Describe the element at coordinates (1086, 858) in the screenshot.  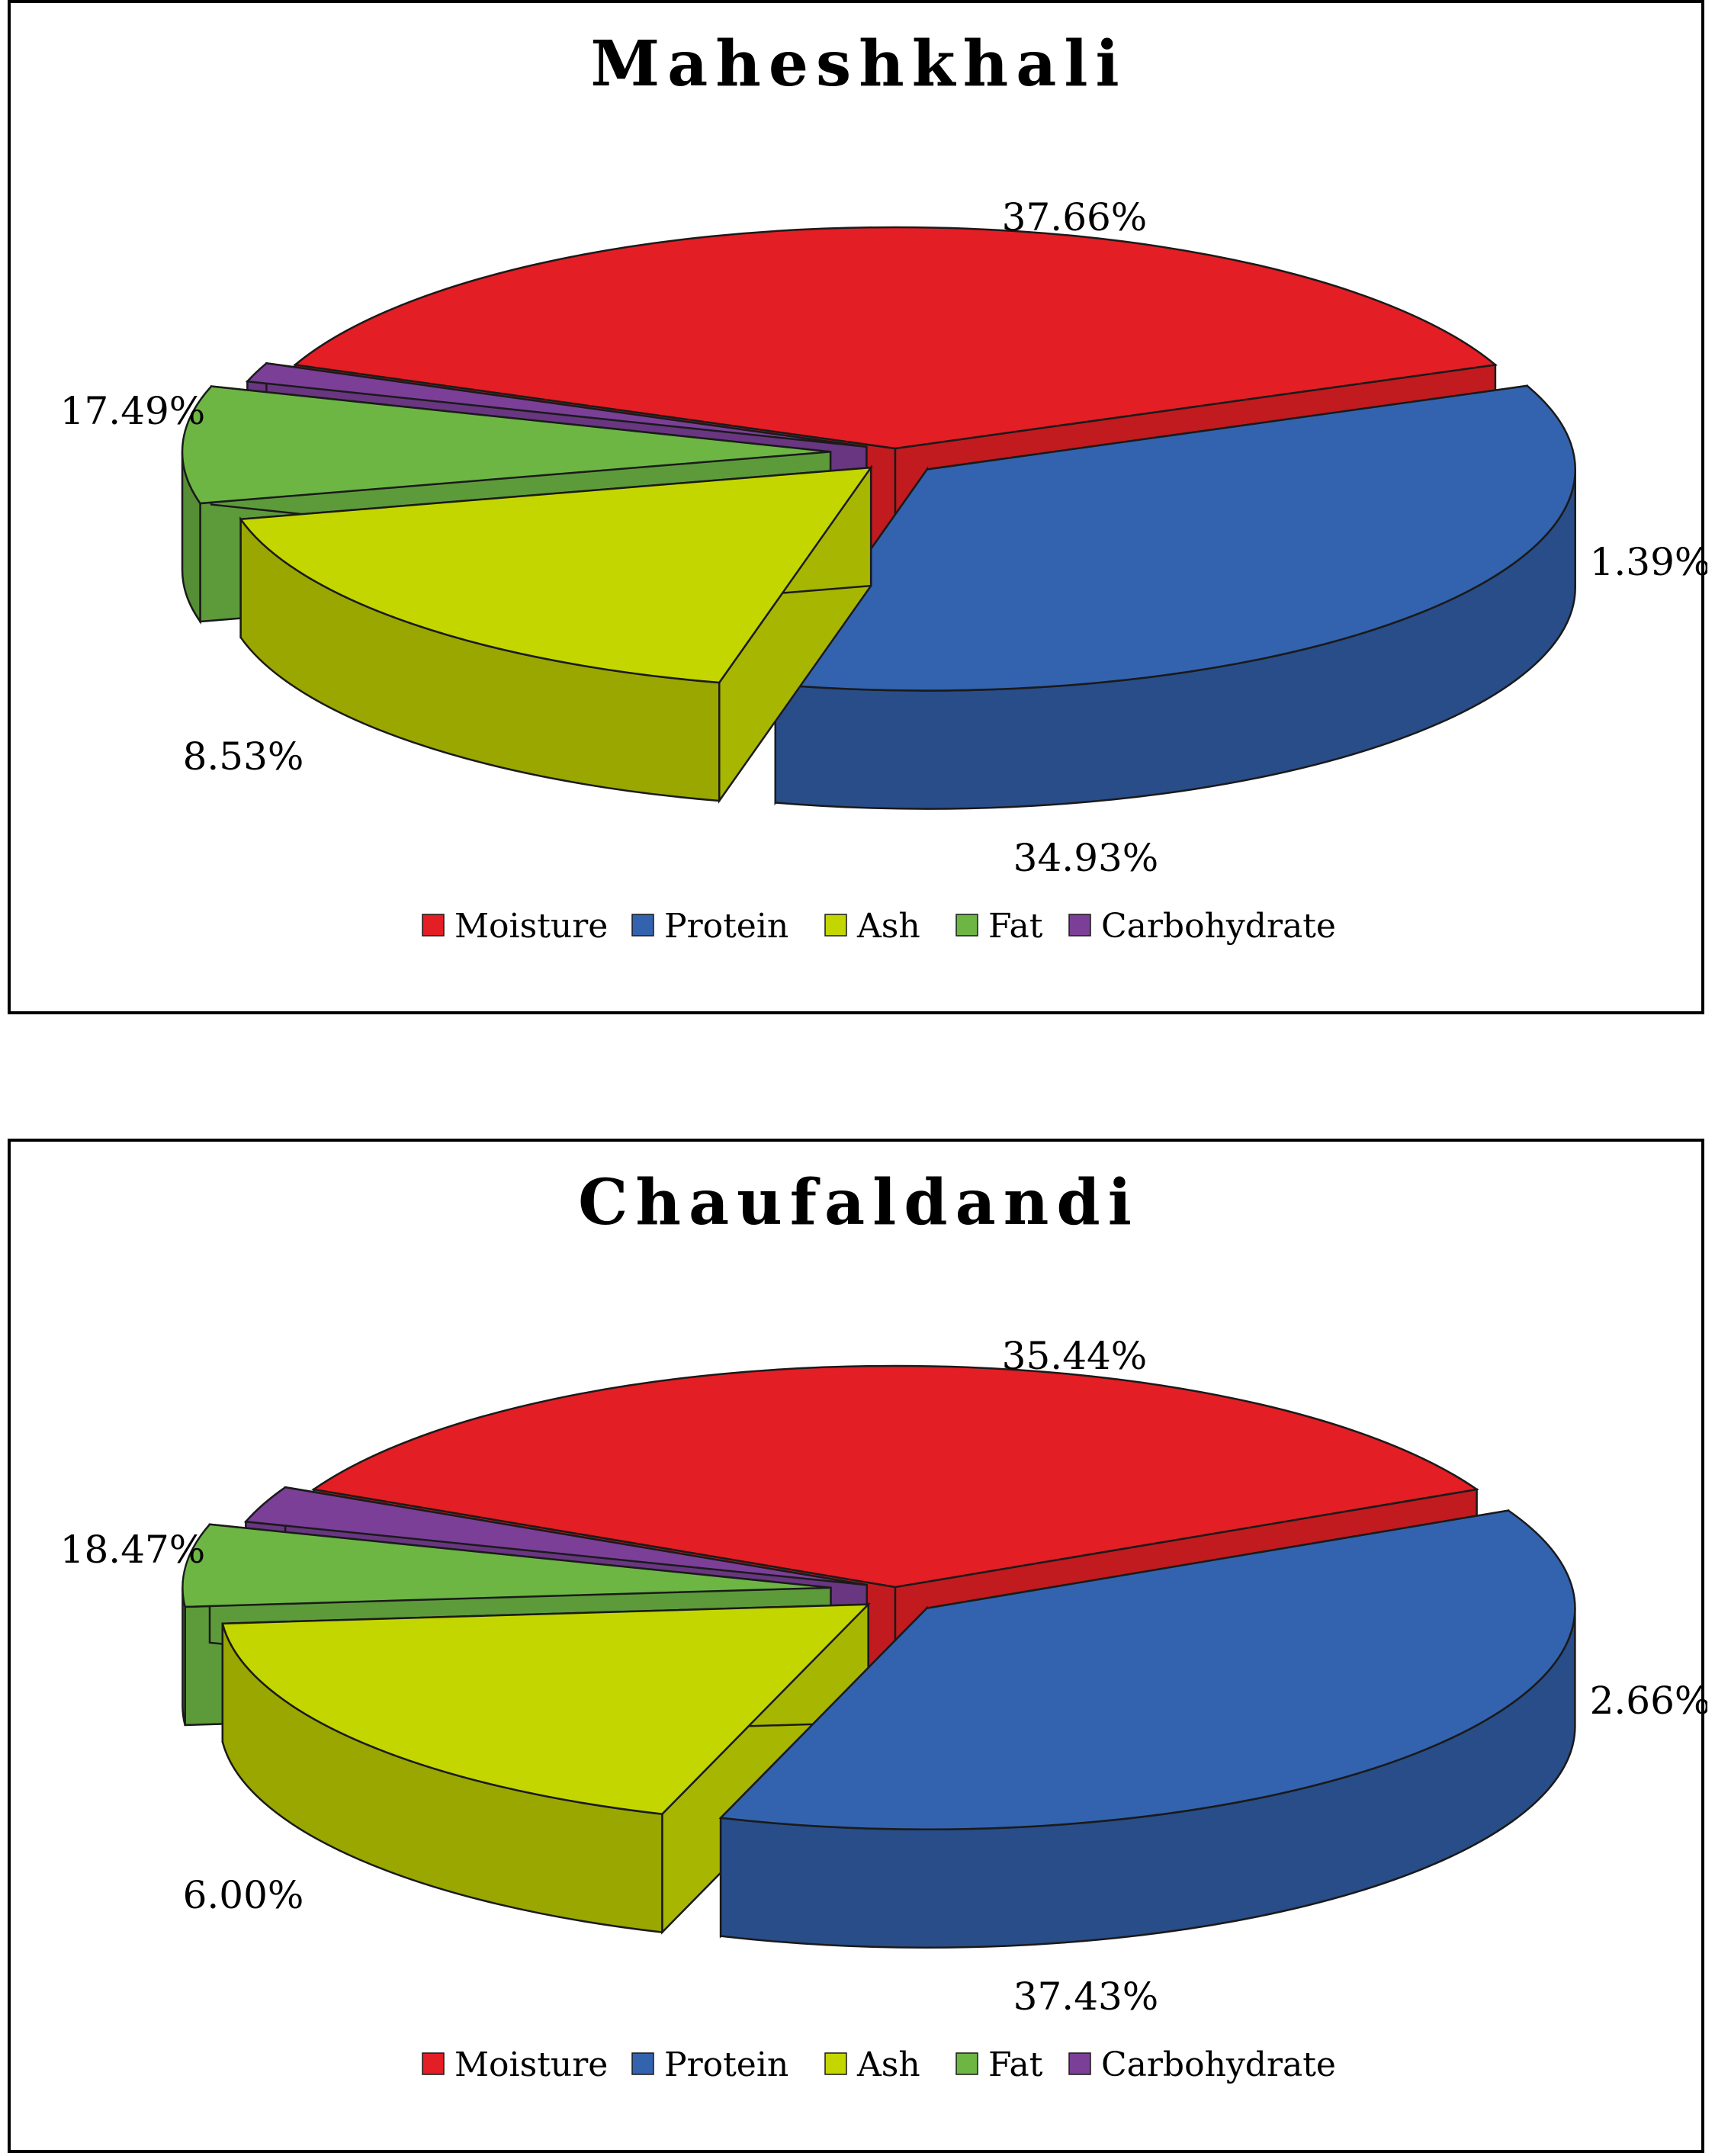
I see `data-label-protein: 34.93%` at that location.